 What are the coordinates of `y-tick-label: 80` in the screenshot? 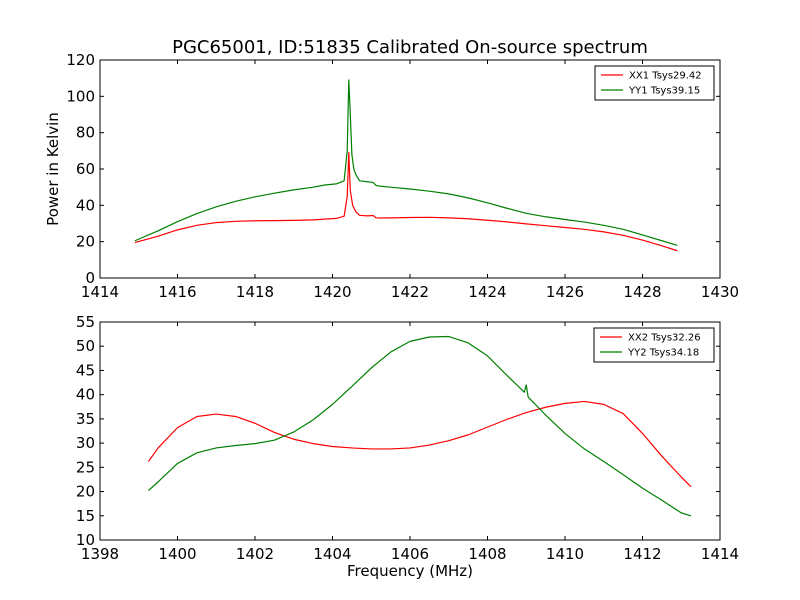 It's located at (85, 133).